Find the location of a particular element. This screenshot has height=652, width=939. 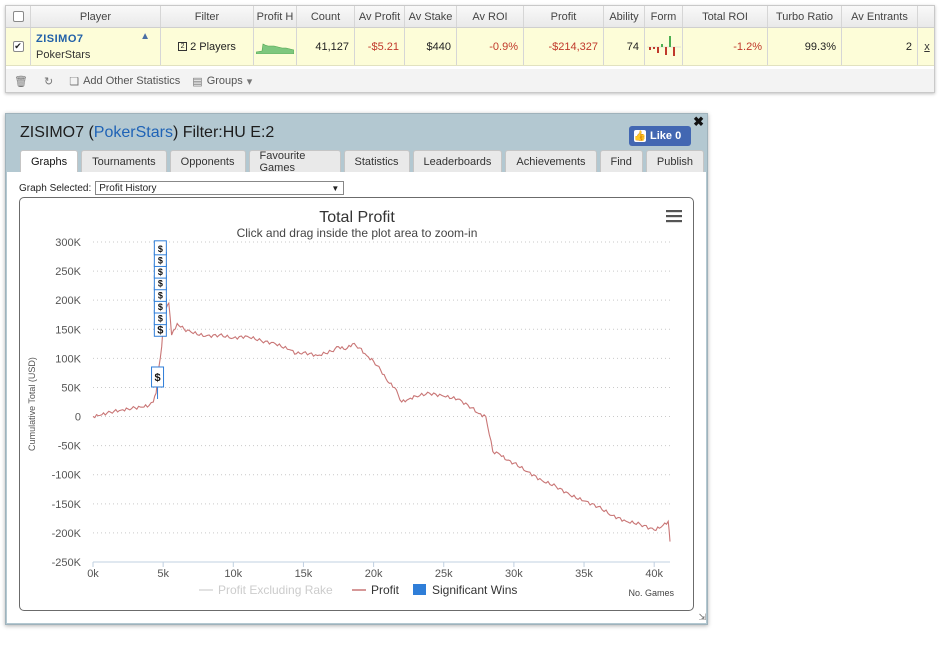

tab-achievements: Achievements is located at coordinates (551, 161).